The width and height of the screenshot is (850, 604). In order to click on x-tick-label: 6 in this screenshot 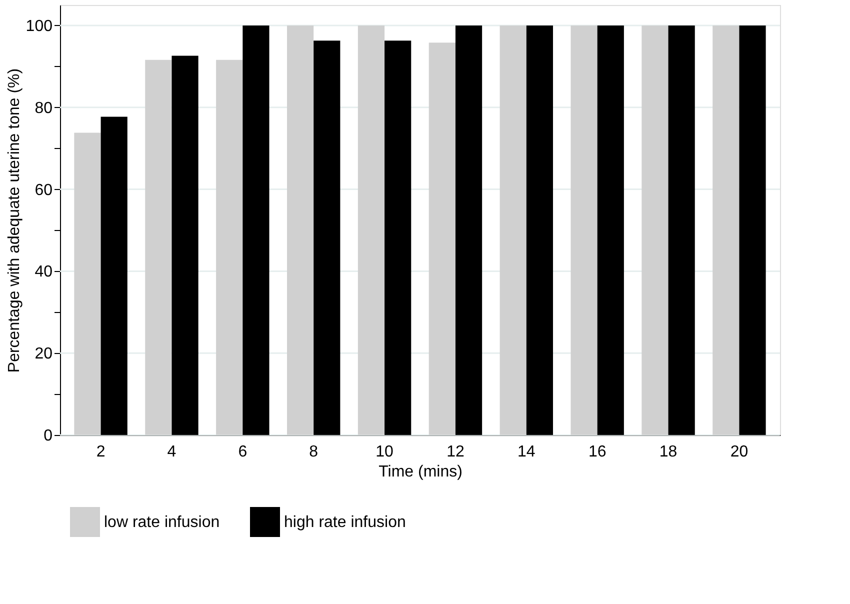, I will do `click(243, 452)`.